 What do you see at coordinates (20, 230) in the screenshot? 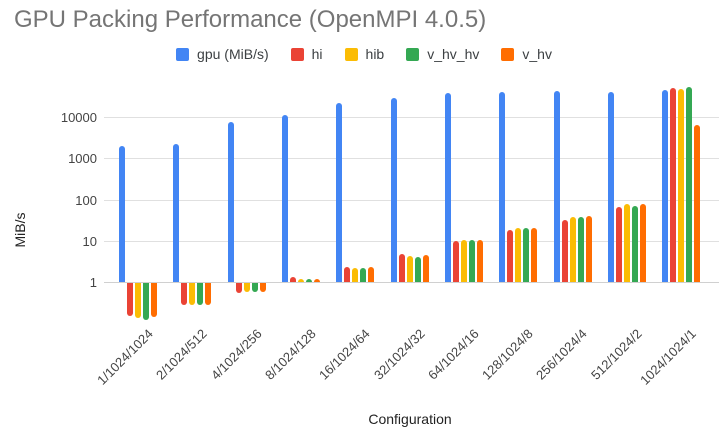
I see `y-axis-title: MiB/s` at bounding box center [20, 230].